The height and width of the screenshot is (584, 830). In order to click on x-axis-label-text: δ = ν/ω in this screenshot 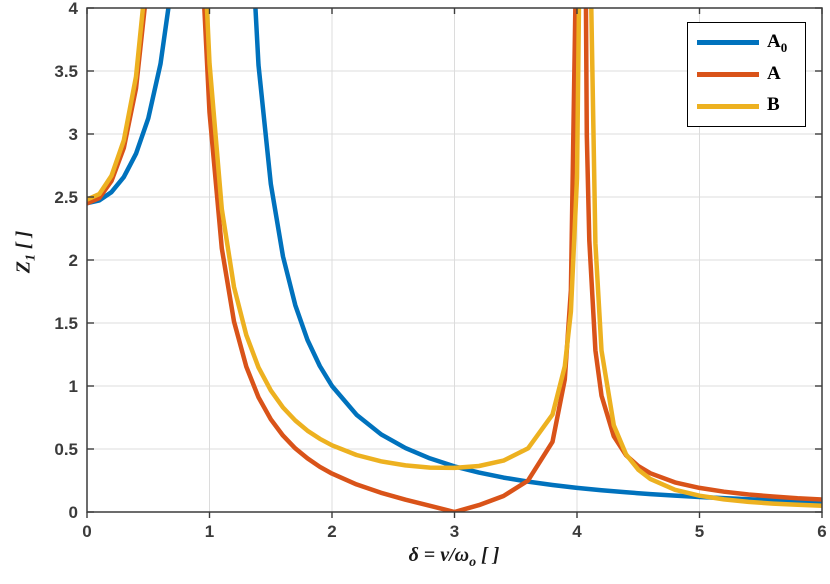, I will do `click(439, 555)`.